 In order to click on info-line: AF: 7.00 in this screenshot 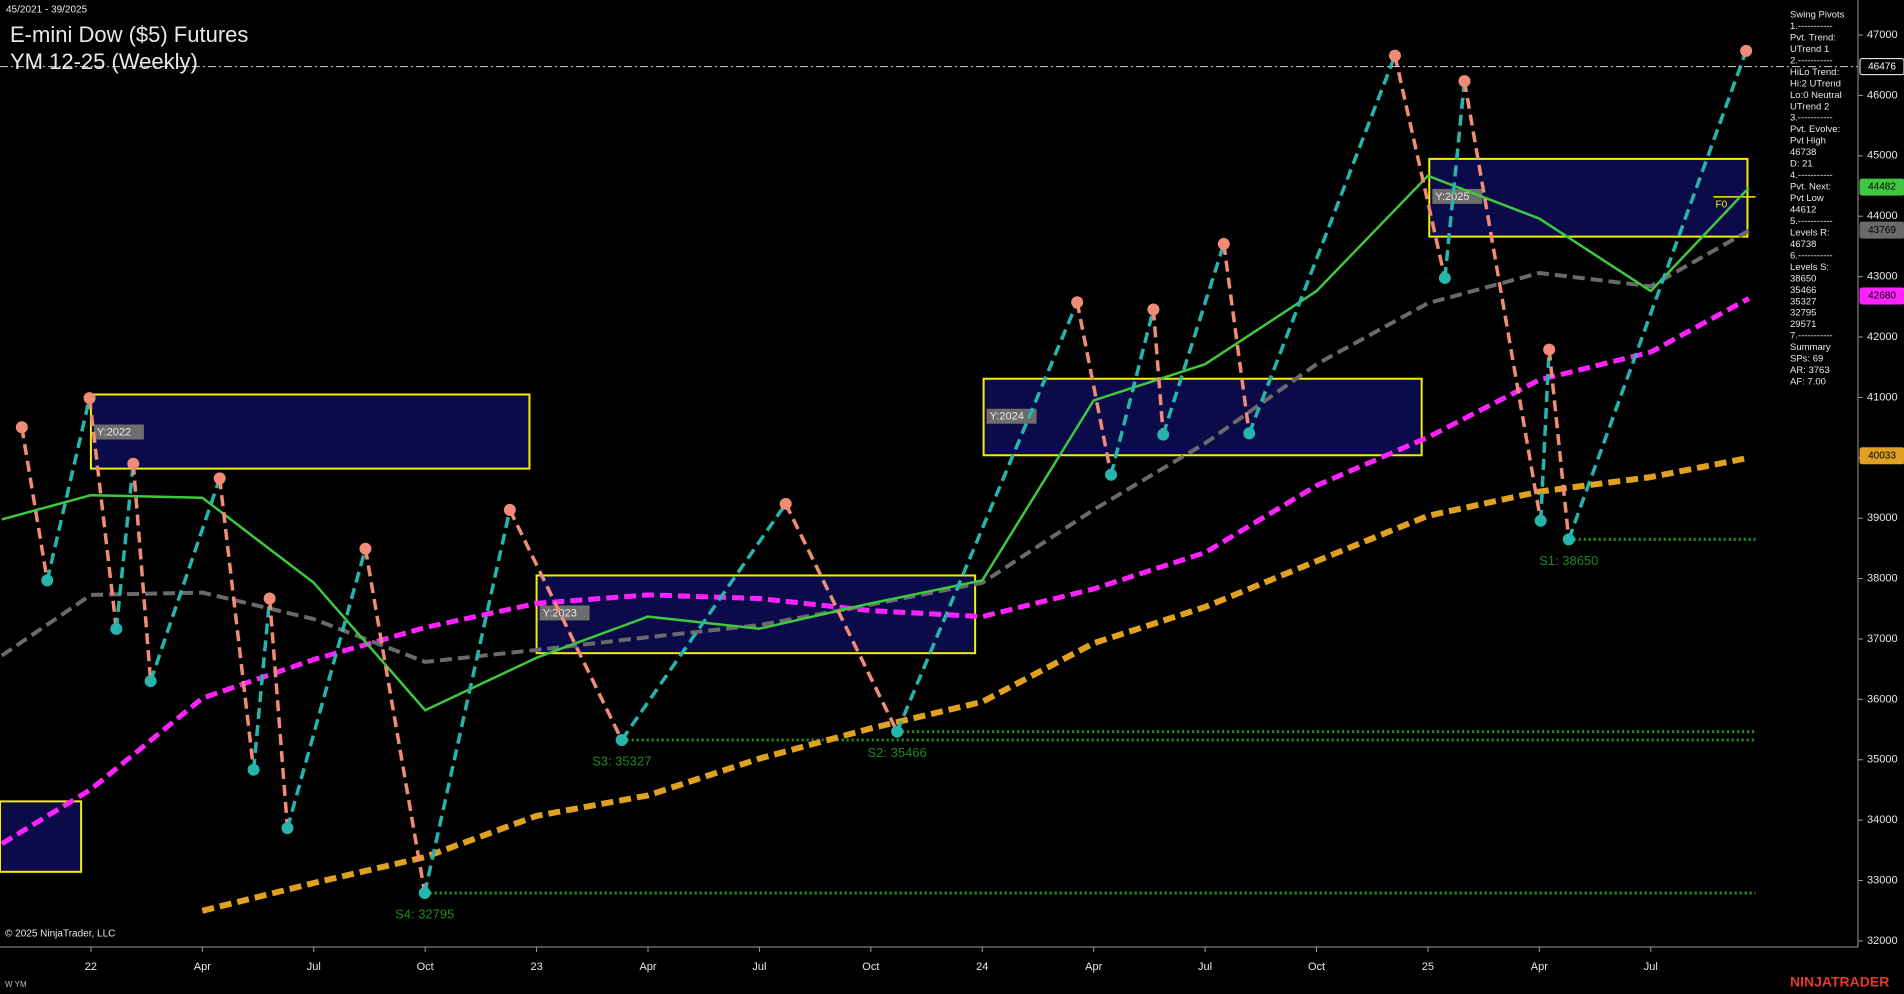, I will do `click(1808, 382)`.